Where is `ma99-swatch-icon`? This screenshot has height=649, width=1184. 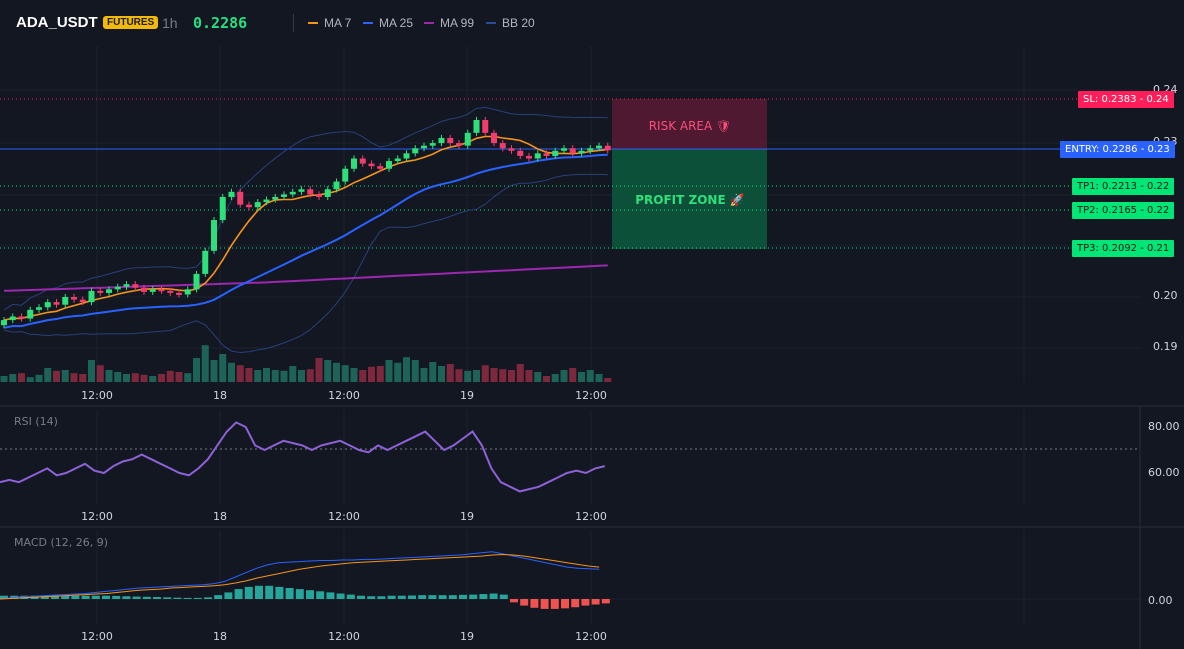
ma99-swatch-icon is located at coordinates (429, 23).